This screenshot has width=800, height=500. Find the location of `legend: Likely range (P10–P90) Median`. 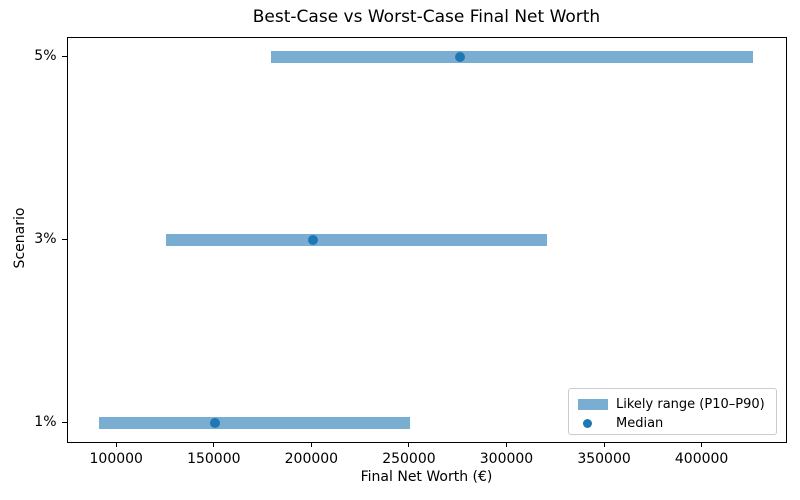

legend: Likely range (P10–P90) Median is located at coordinates (672, 411).